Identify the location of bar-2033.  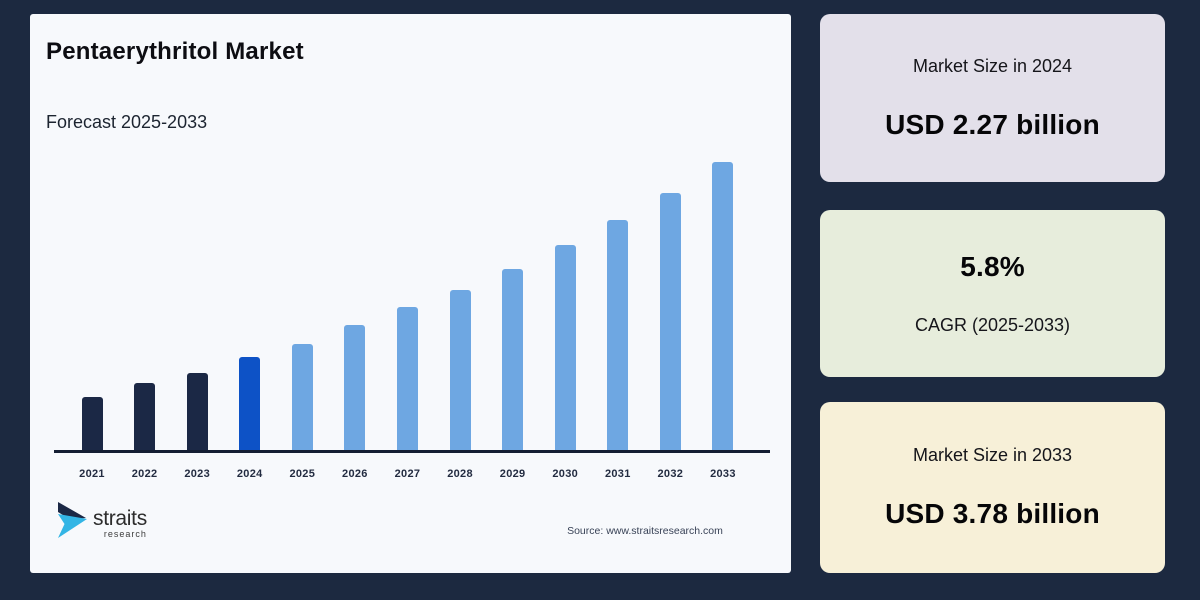
(723, 306).